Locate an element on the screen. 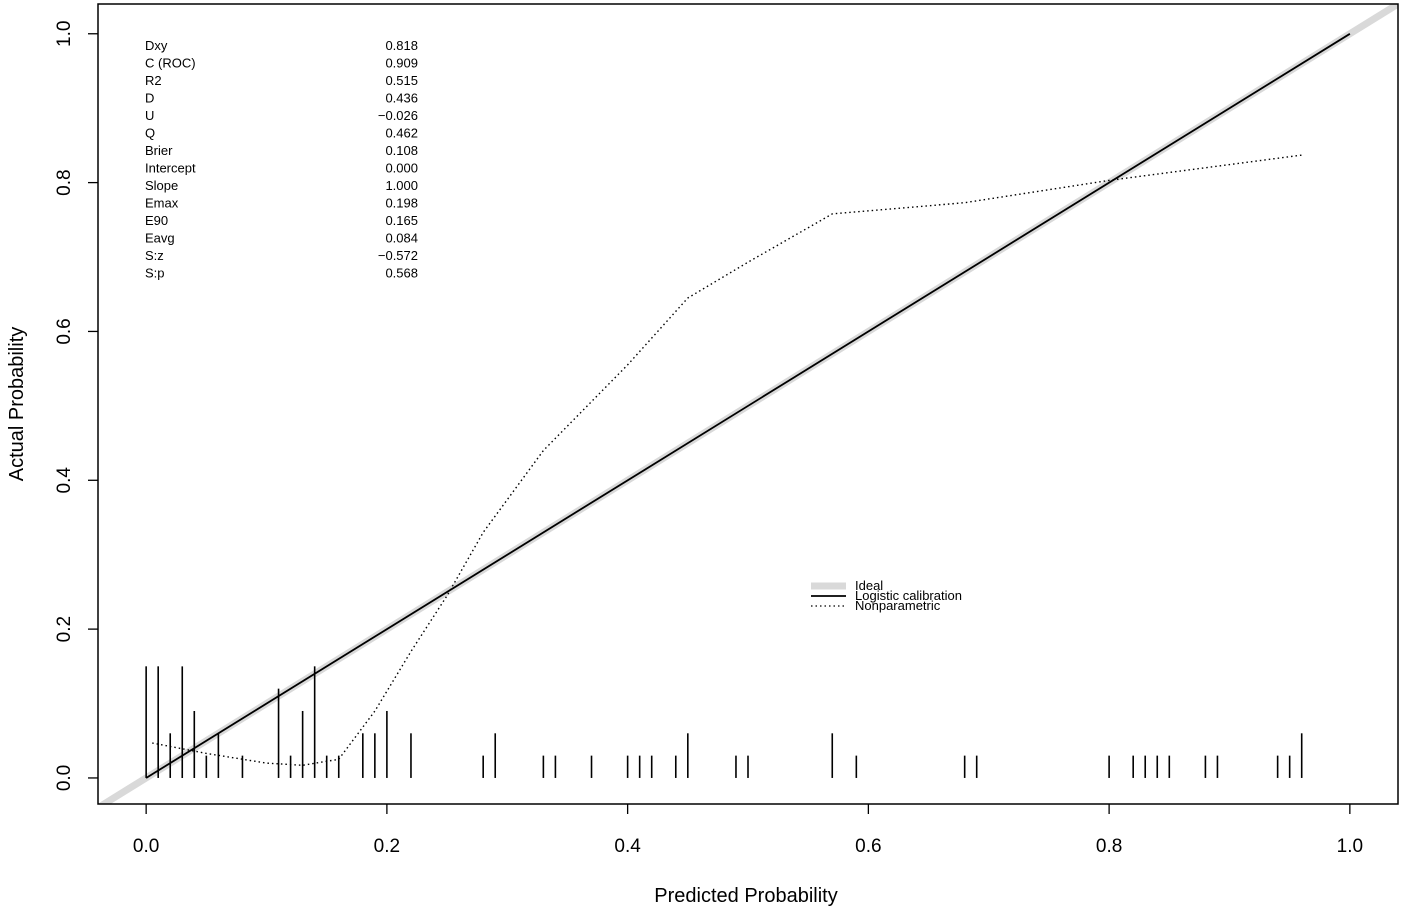 This screenshot has width=1406, height=909. x-tick-label-2: 0.4 is located at coordinates (627, 846).